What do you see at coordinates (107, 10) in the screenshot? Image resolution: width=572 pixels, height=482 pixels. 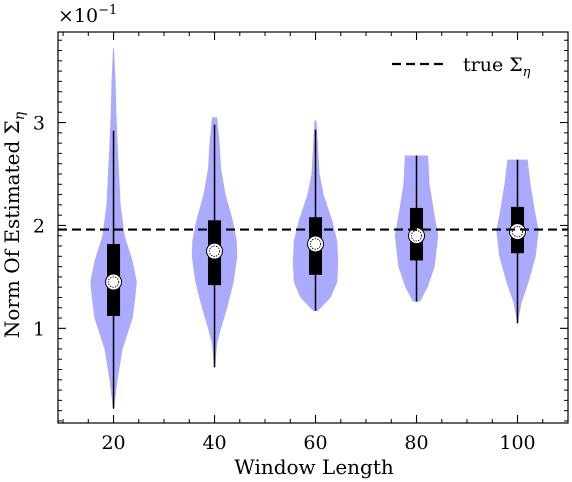 I see `y-multiplier-exponent: −1` at bounding box center [107, 10].